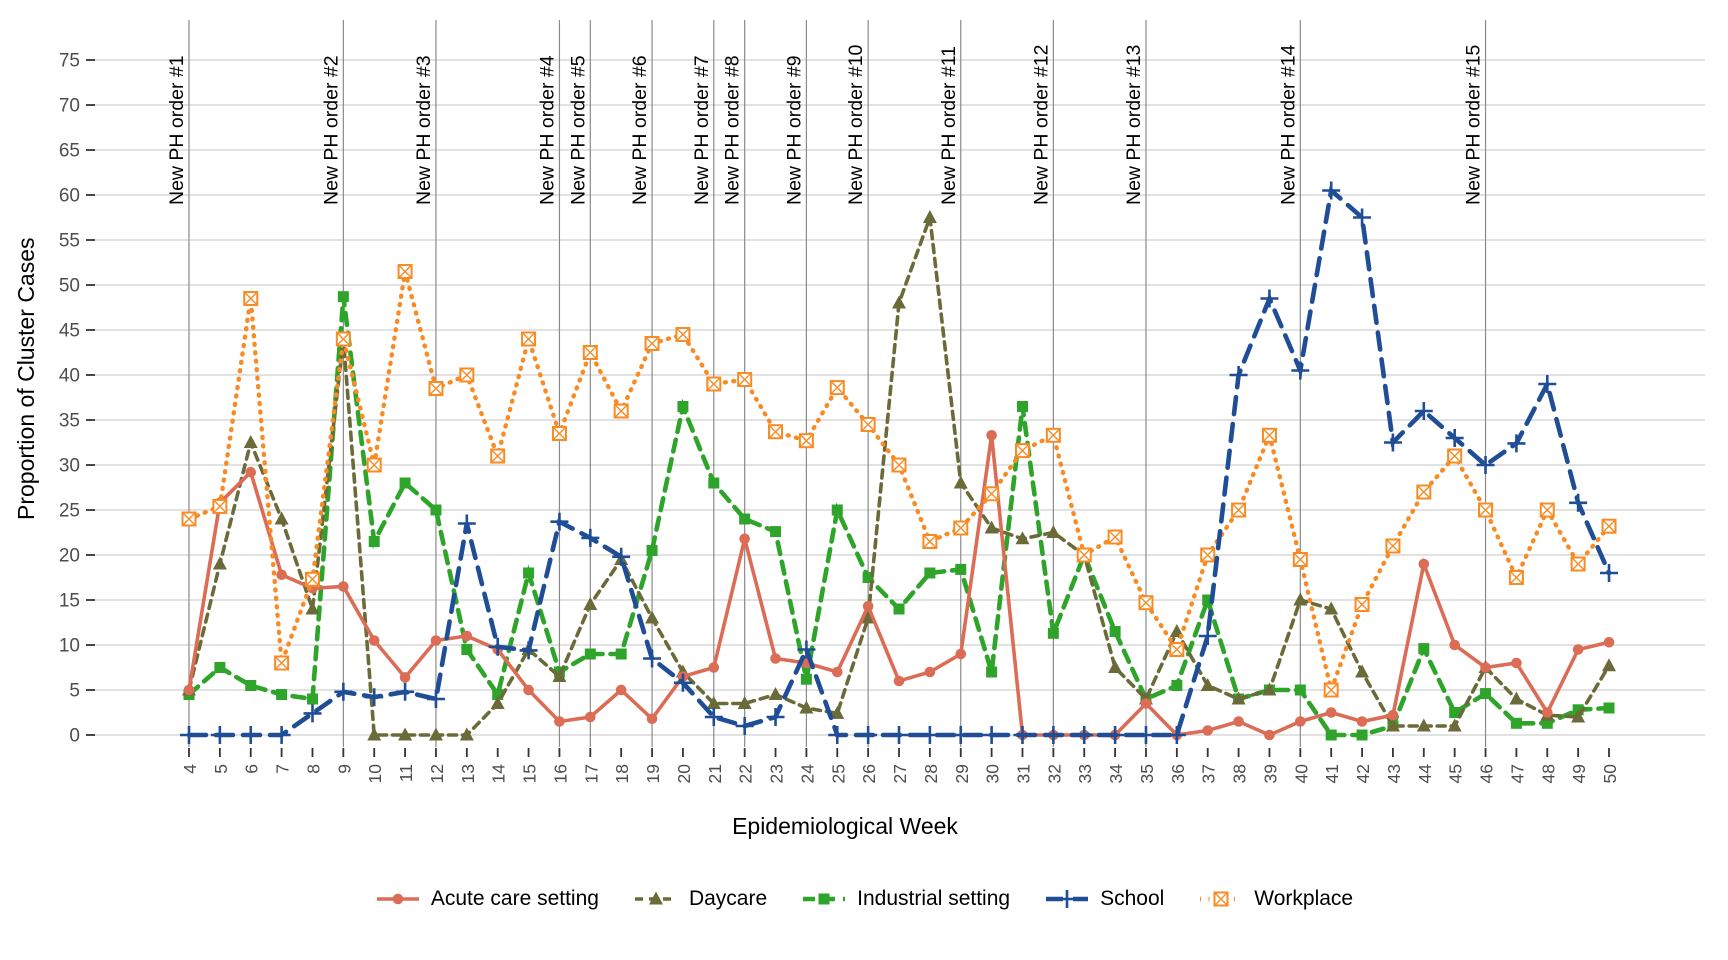  Describe the element at coordinates (74, 736) in the screenshot. I see `y-tick-label: 0` at that location.